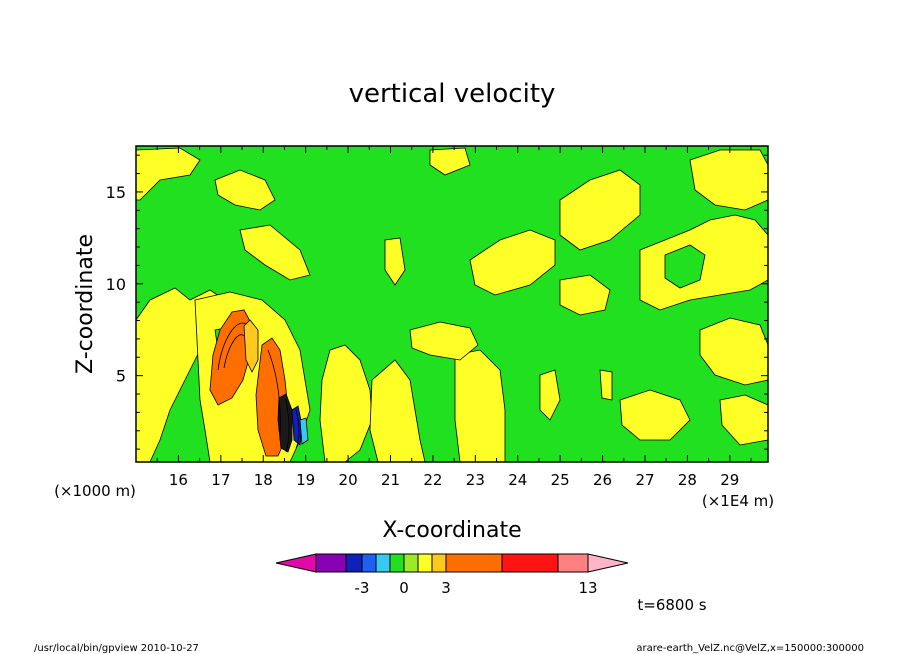  Describe the element at coordinates (517, 480) in the screenshot. I see `x-tick-label: 24` at that location.